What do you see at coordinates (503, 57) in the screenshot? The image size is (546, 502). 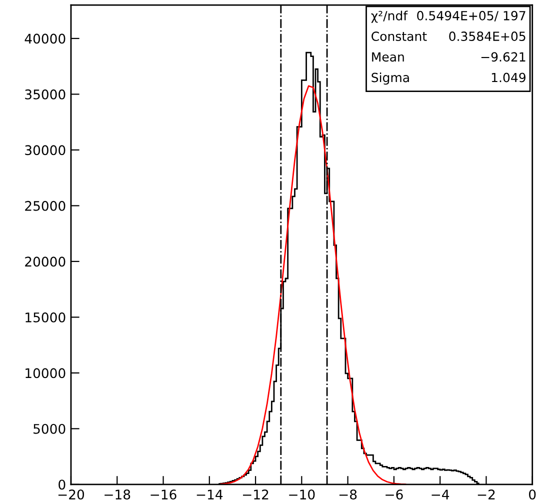 I see `annotation: −9.621` at bounding box center [503, 57].